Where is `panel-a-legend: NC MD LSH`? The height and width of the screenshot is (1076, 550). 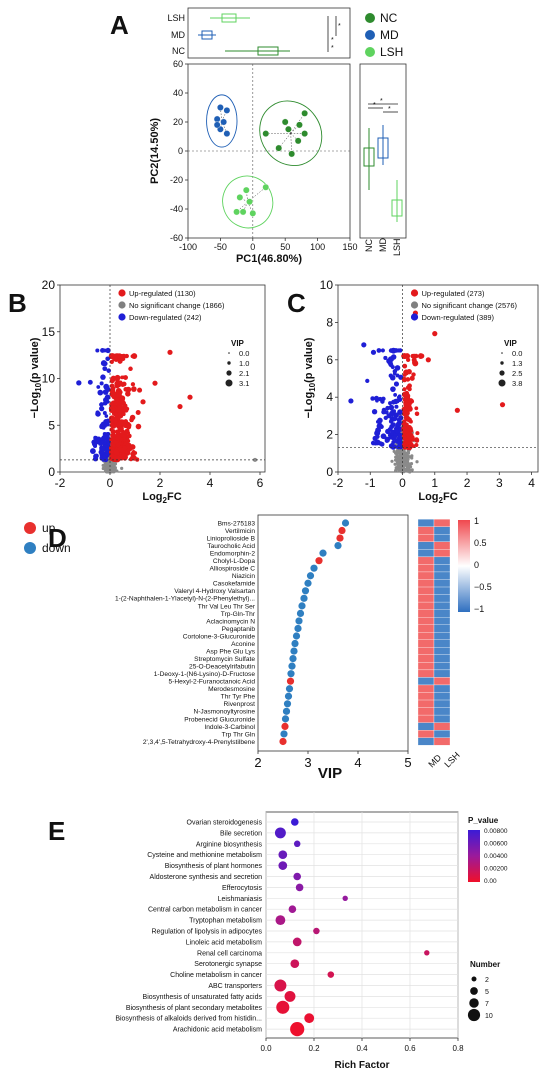 panel-a-legend: NC MD LSH is located at coordinates (384, 35).